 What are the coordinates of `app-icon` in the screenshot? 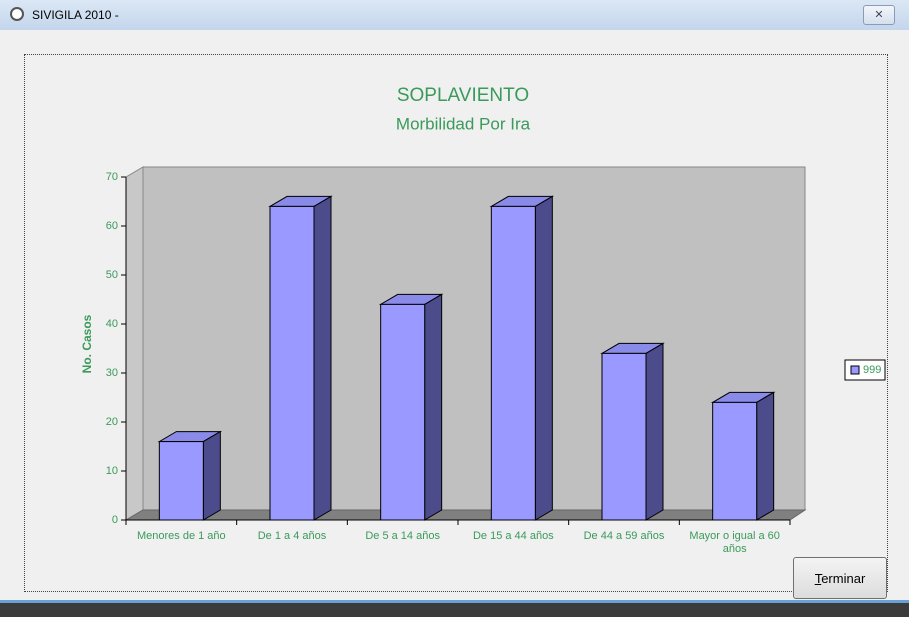 It's located at (17, 14).